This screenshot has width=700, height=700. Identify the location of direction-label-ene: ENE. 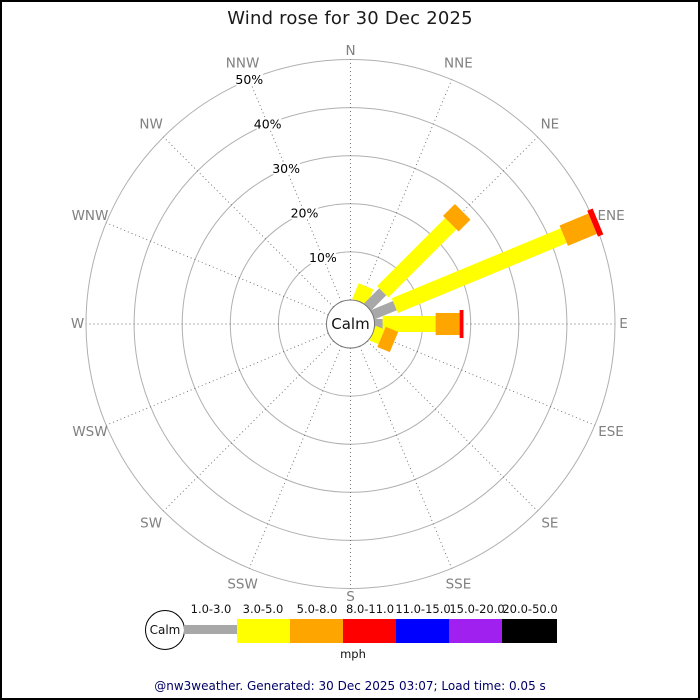
(610, 216).